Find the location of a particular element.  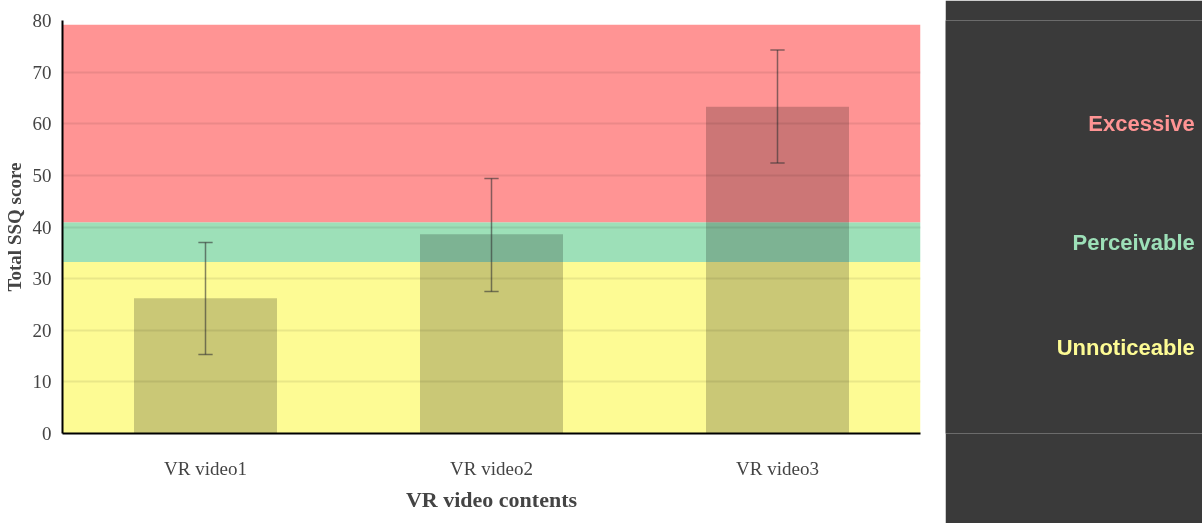

y-tick-label: 70 is located at coordinates (42, 72).